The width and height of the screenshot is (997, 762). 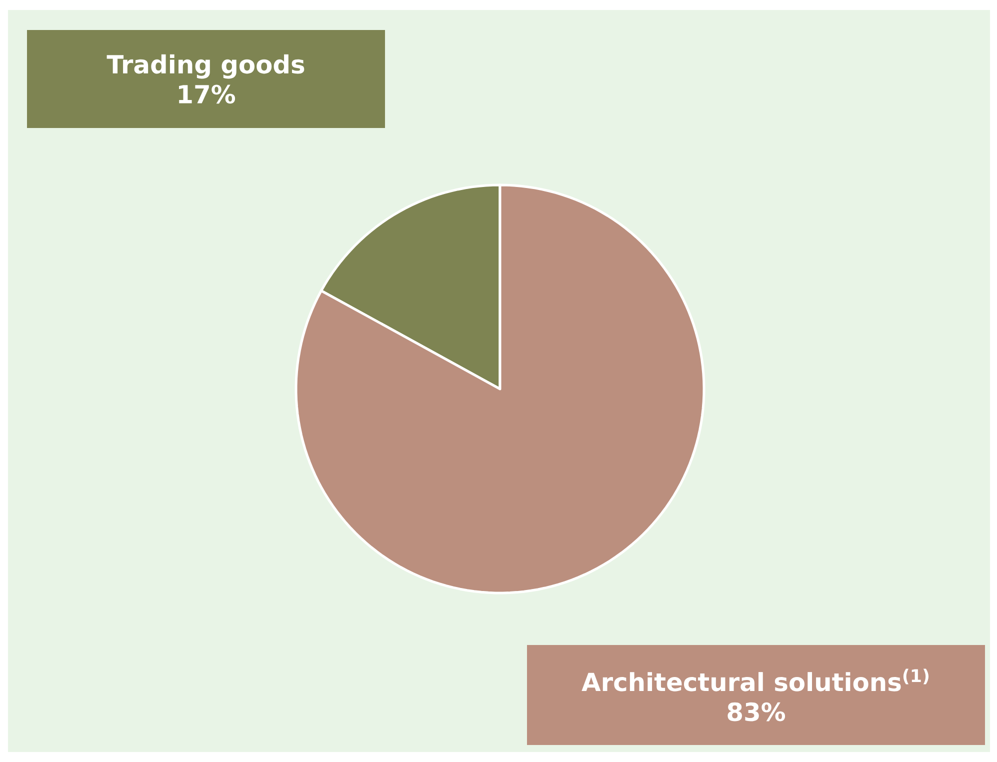 I want to click on data-label: 17%, so click(x=207, y=94).